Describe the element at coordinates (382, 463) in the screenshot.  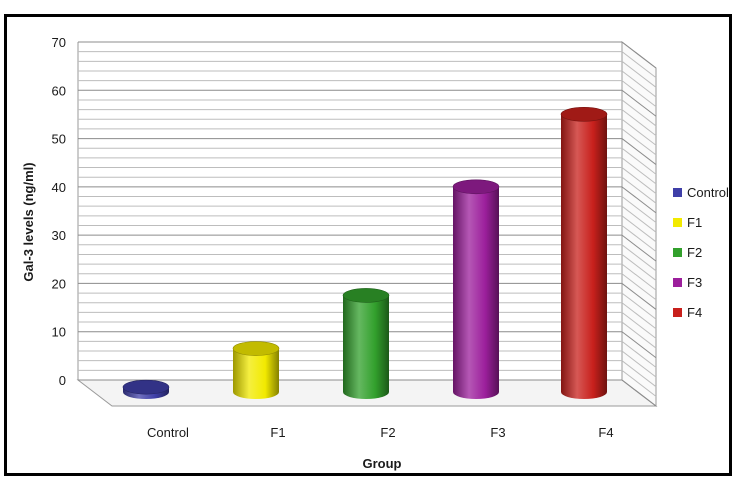
I see `x-axis-title: Group` at that location.